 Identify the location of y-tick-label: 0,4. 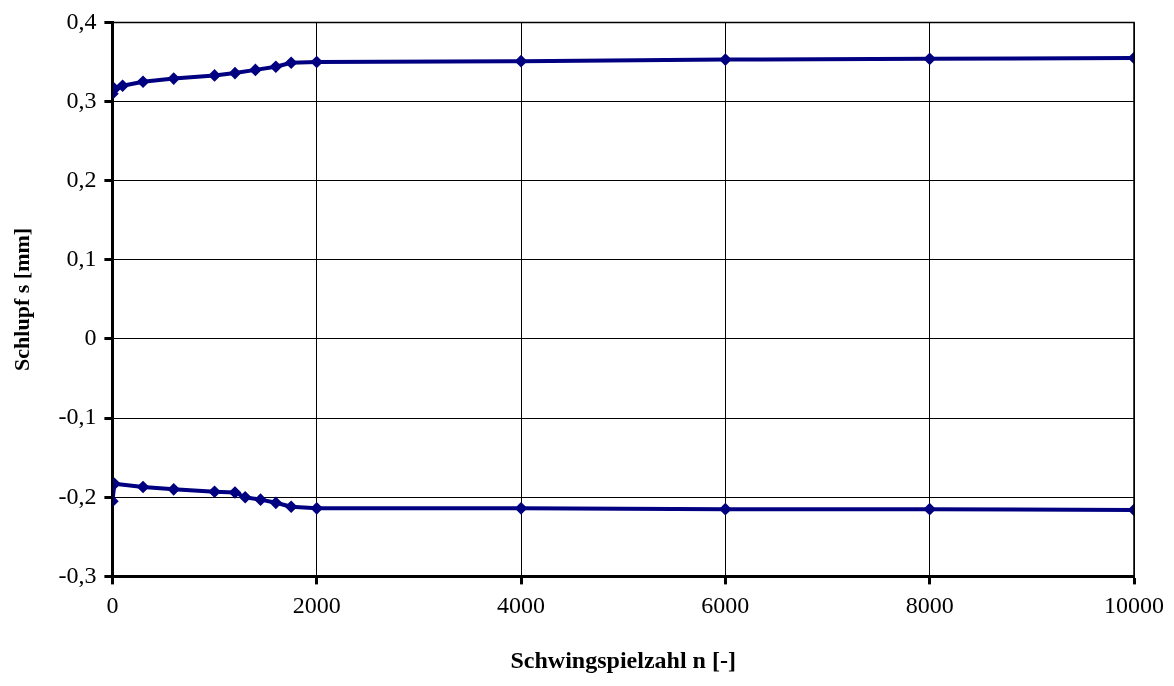
(81, 20).